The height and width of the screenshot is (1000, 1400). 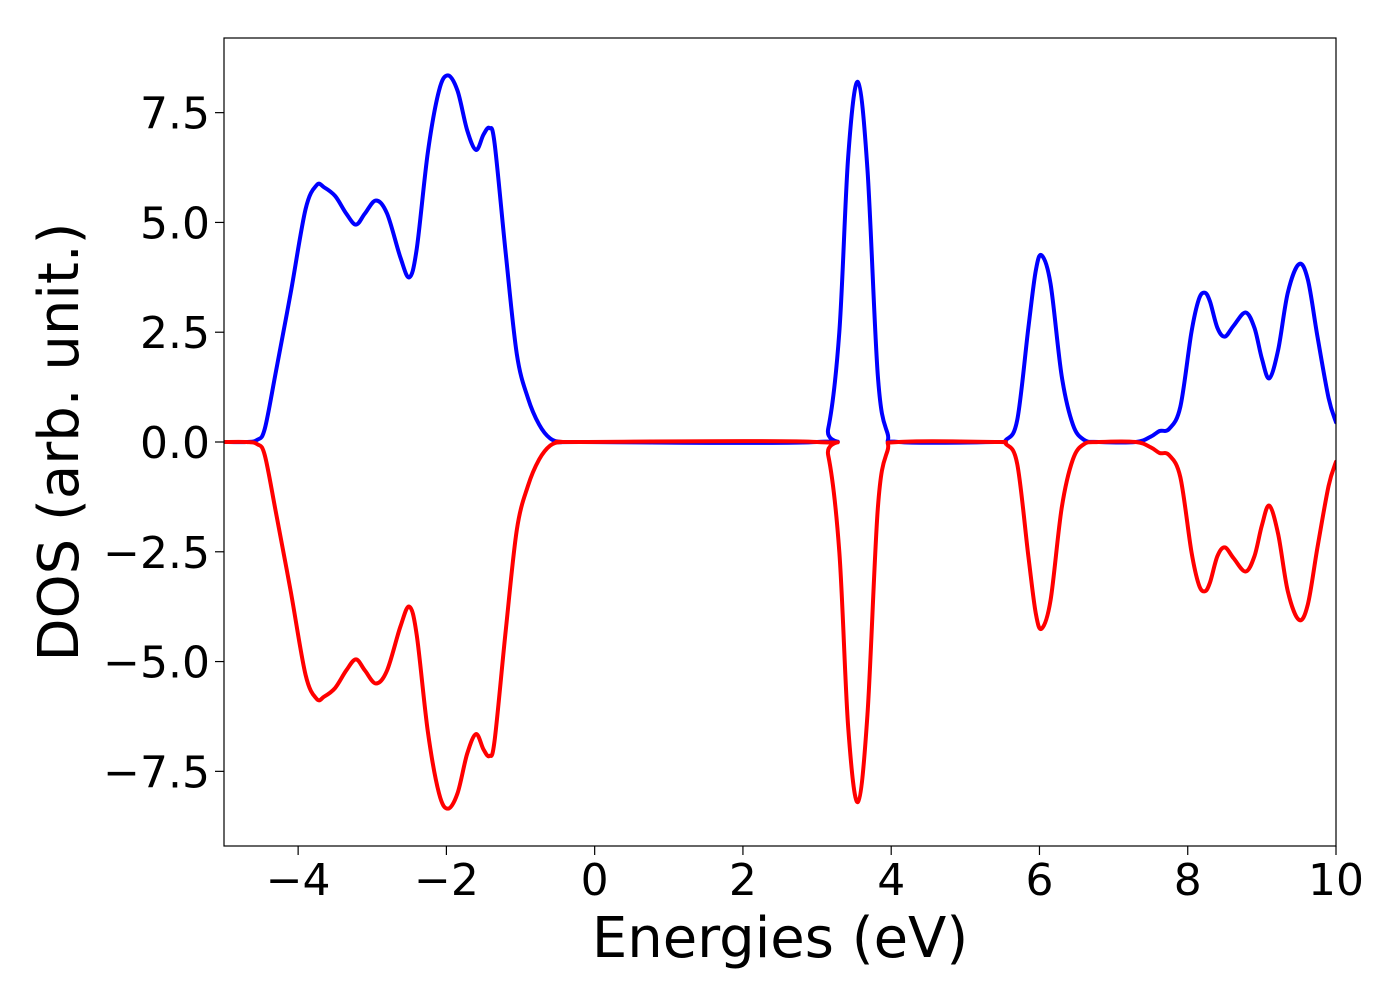 I want to click on y-tick-label: −7.5, so click(x=156, y=772).